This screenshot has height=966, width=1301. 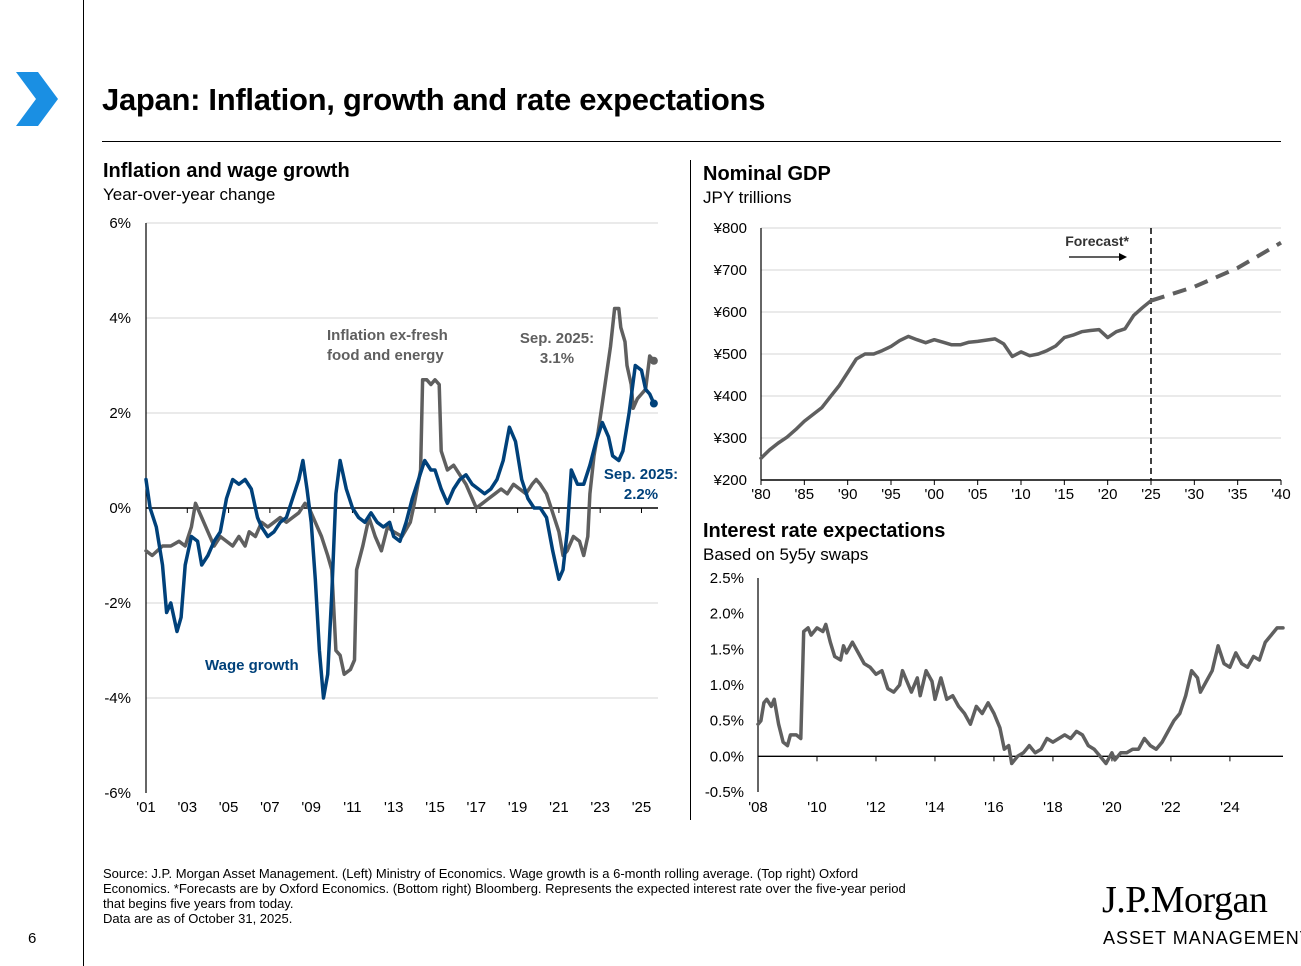 I want to click on inflation-x-tick-label: '03, so click(x=188, y=807).